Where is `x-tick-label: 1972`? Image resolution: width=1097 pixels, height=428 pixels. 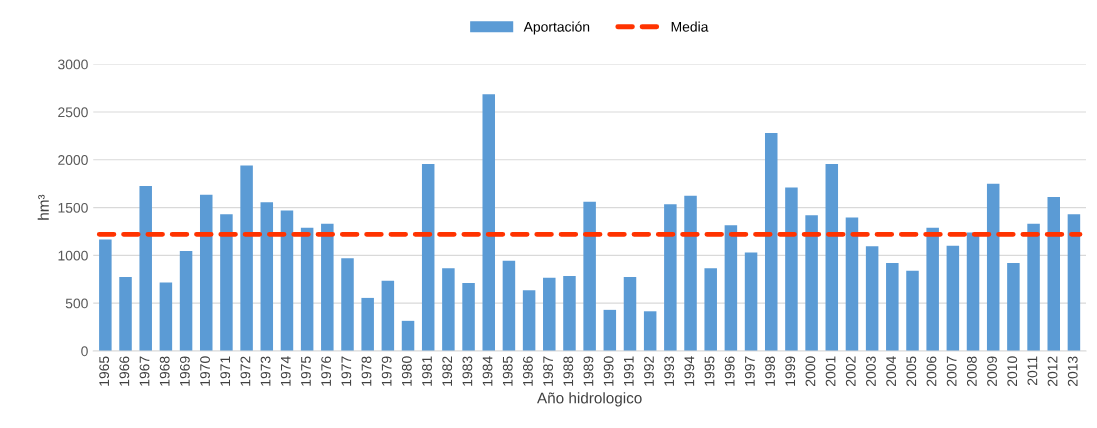
x-tick-label: 1972 is located at coordinates (245, 371).